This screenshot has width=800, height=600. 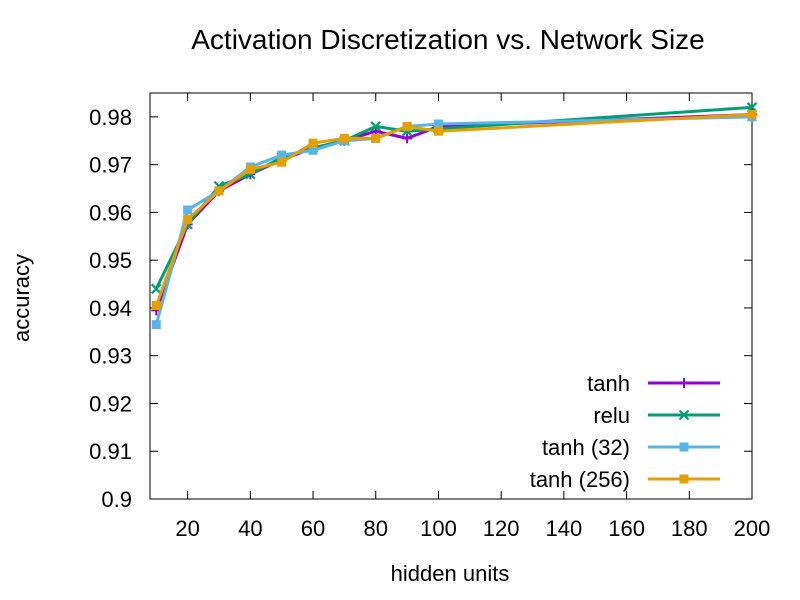 I want to click on x-tick-label: 120, so click(x=501, y=528).